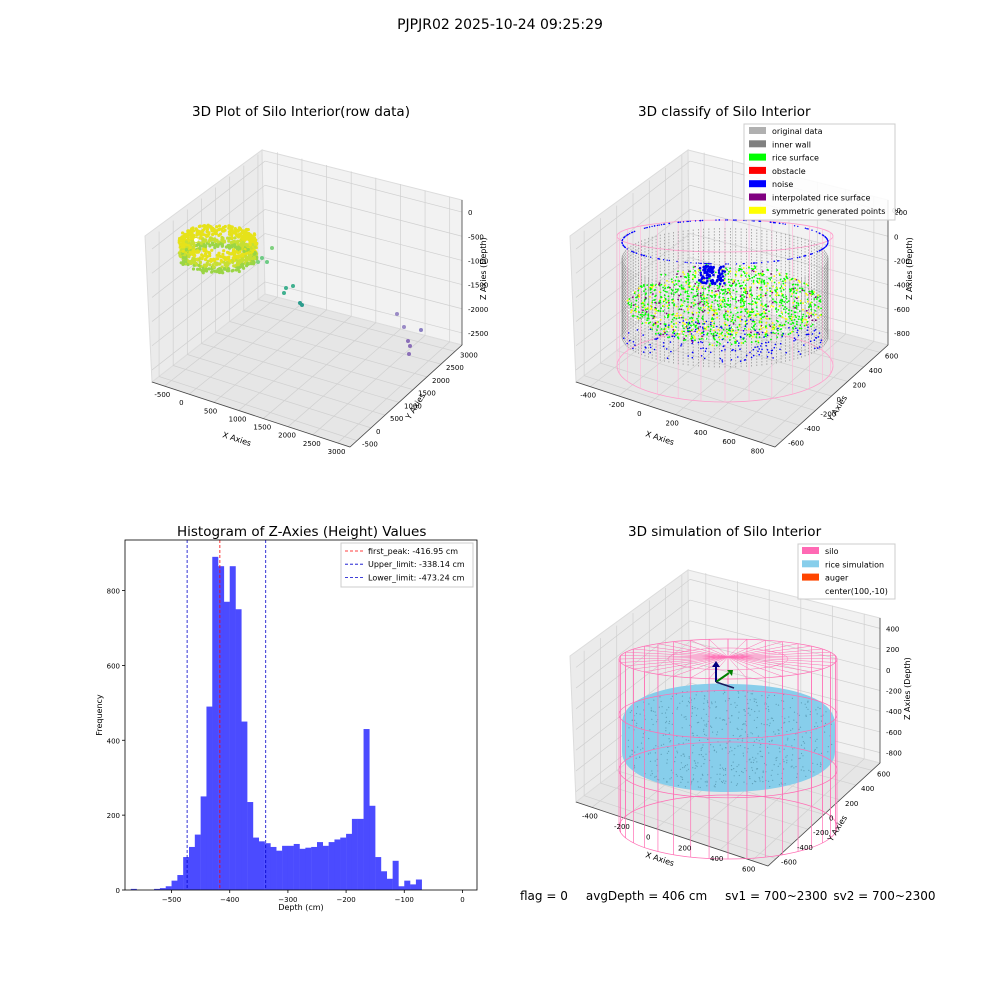  Describe the element at coordinates (732, 297) in the screenshot. I see `classify-gridlines` at that location.